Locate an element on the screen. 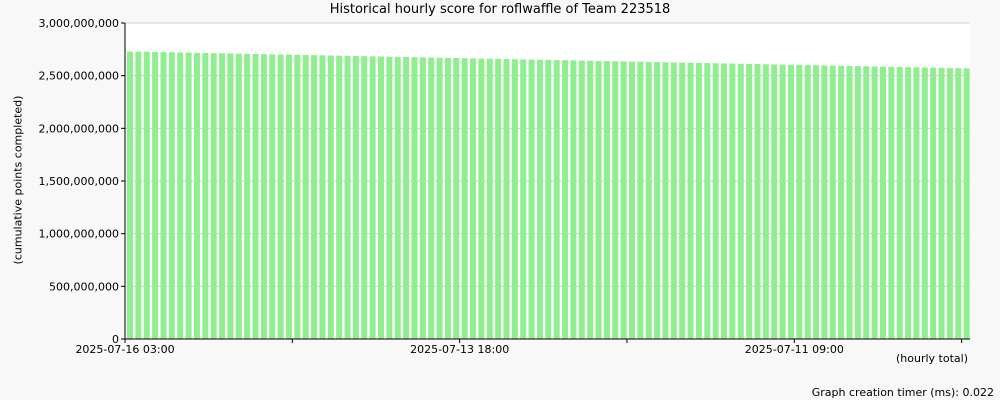 The height and width of the screenshot is (400, 1000). y-tick-label: 3,000,000,000 is located at coordinates (79, 23).